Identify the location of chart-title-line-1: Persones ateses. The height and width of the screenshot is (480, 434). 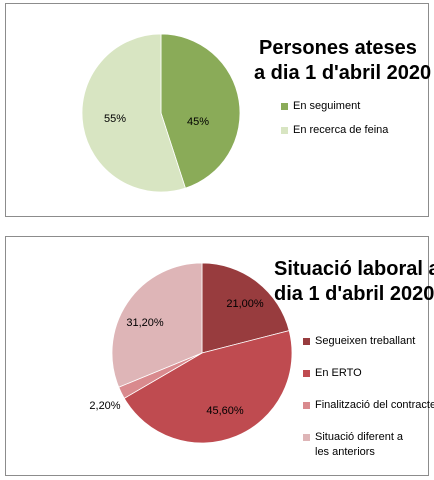
(338, 48).